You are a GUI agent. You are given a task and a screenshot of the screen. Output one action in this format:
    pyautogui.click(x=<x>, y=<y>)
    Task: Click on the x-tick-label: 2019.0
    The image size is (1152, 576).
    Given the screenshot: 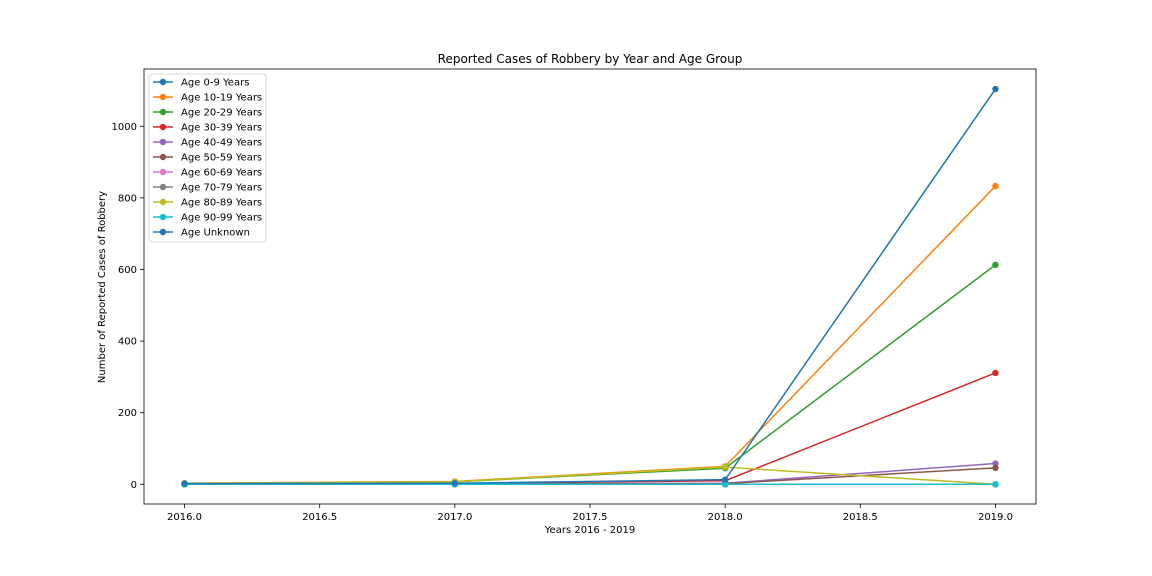 What is the action you would take?
    pyautogui.click(x=995, y=517)
    